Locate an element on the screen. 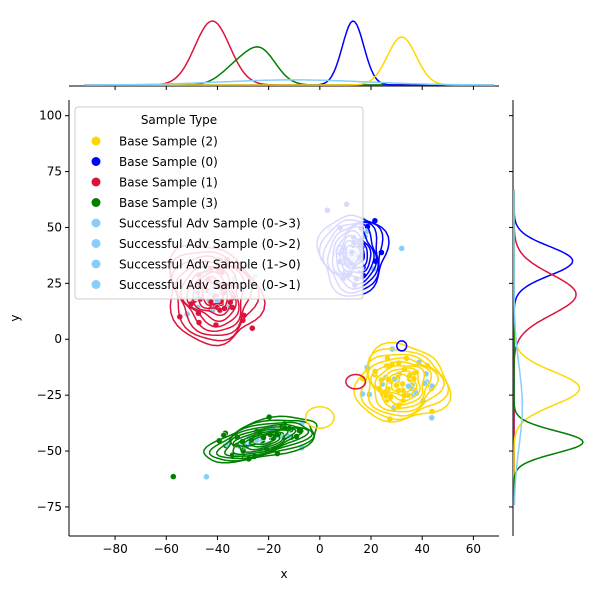 This screenshot has width=597, height=590. x-tick-label: 0 is located at coordinates (320, 549).